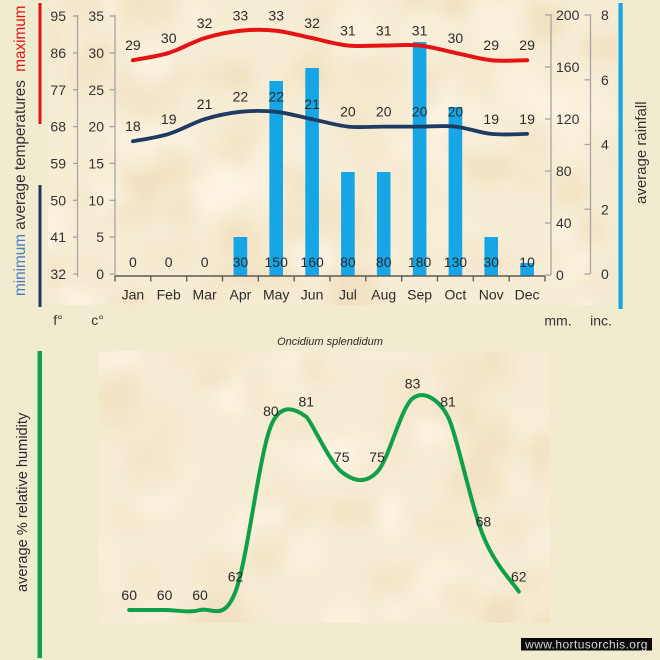  I want to click on svg-text: inc., so click(601, 321).